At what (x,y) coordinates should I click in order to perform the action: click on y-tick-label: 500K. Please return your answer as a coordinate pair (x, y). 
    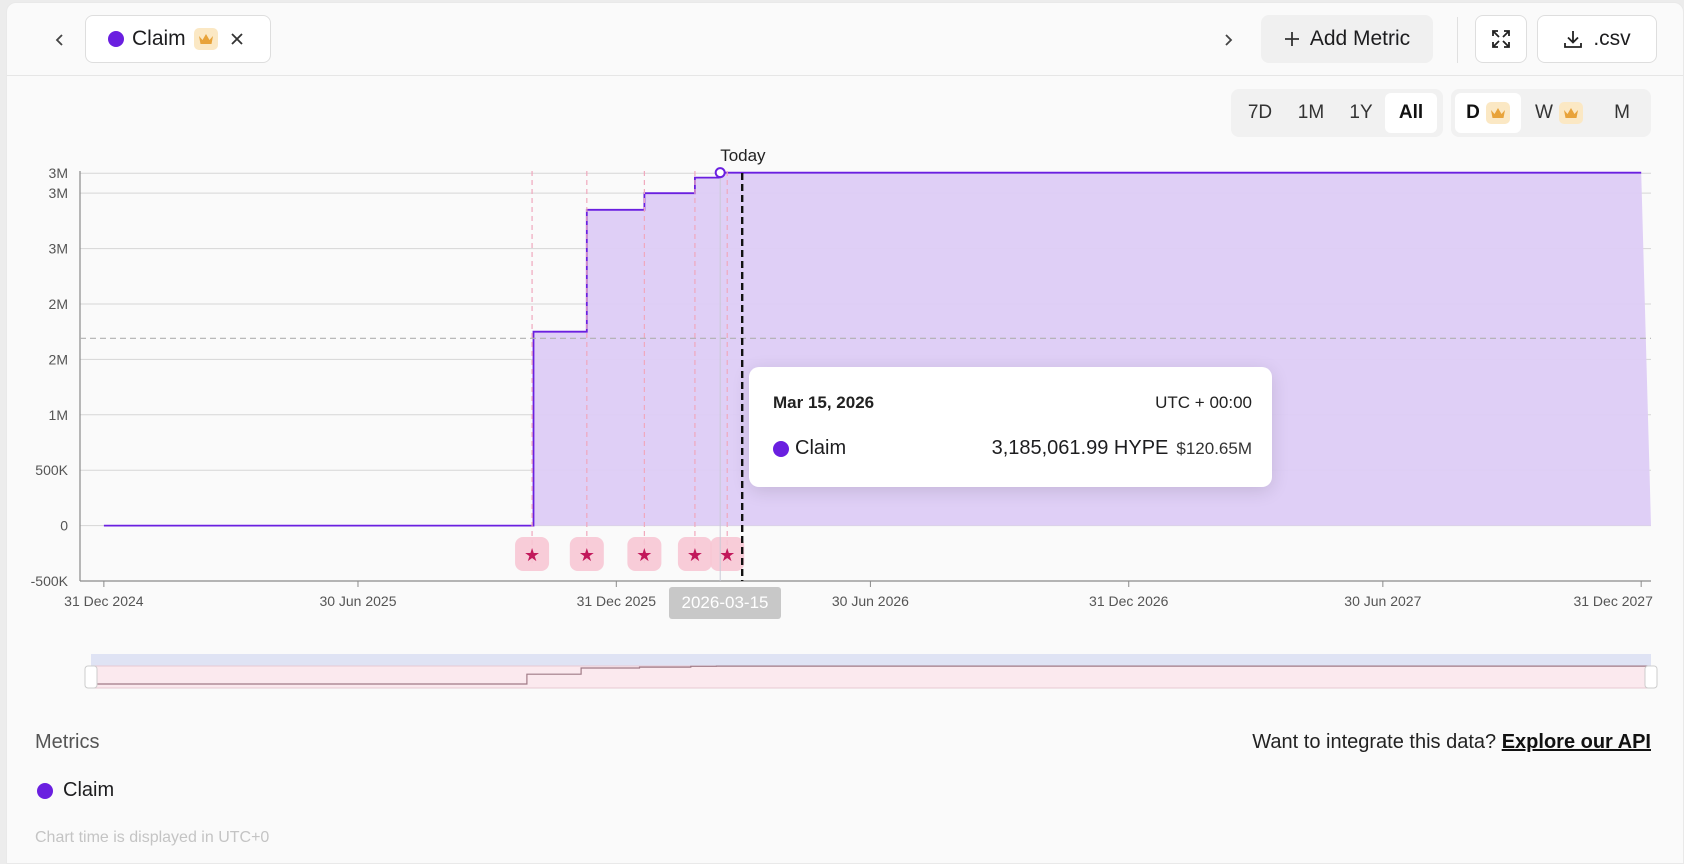
    Looking at the image, I should click on (51, 470).